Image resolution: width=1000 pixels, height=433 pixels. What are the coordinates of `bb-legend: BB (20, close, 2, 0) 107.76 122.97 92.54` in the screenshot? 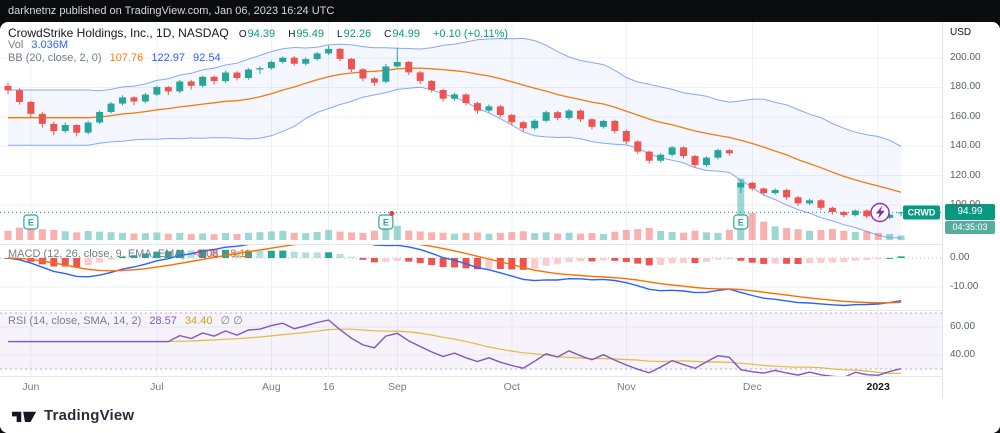 It's located at (117, 58).